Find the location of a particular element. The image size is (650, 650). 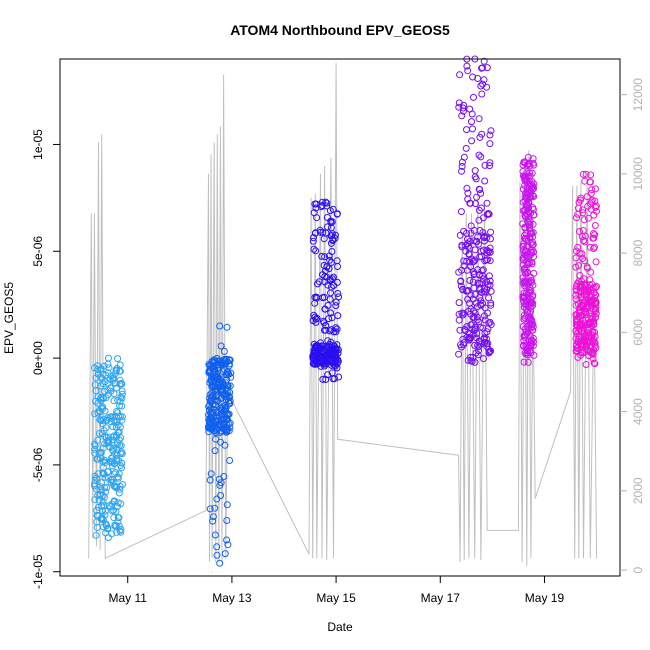

y-tick-label: -5e-06 is located at coordinates (38, 464).